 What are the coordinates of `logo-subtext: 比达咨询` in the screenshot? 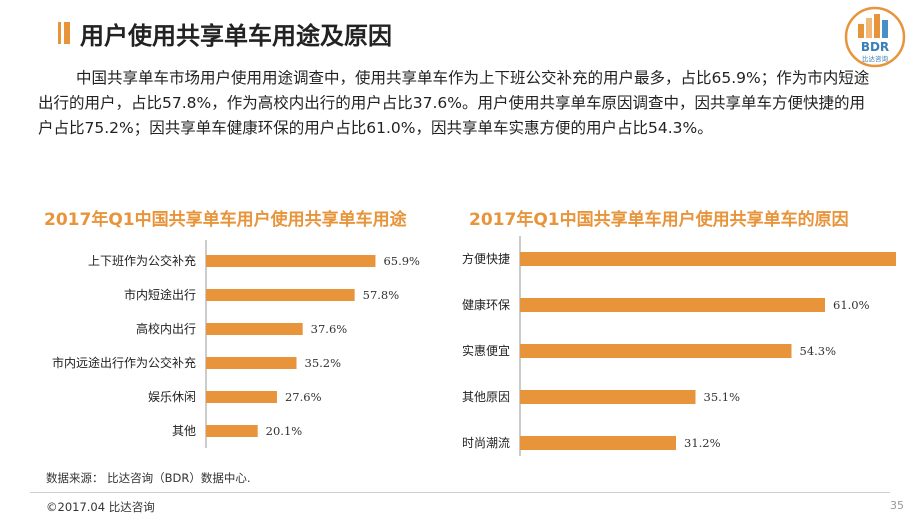 It's located at (875, 58).